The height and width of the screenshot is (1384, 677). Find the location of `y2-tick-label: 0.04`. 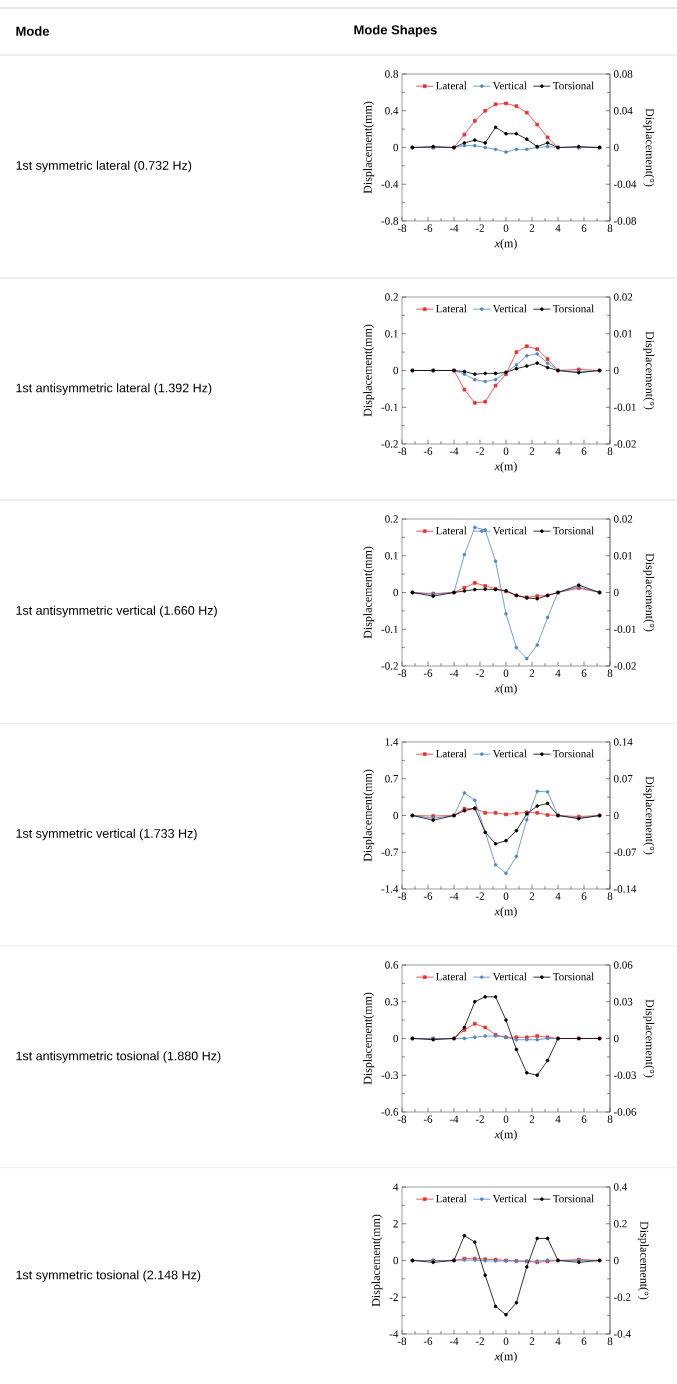

y2-tick-label: 0.04 is located at coordinates (623, 111).